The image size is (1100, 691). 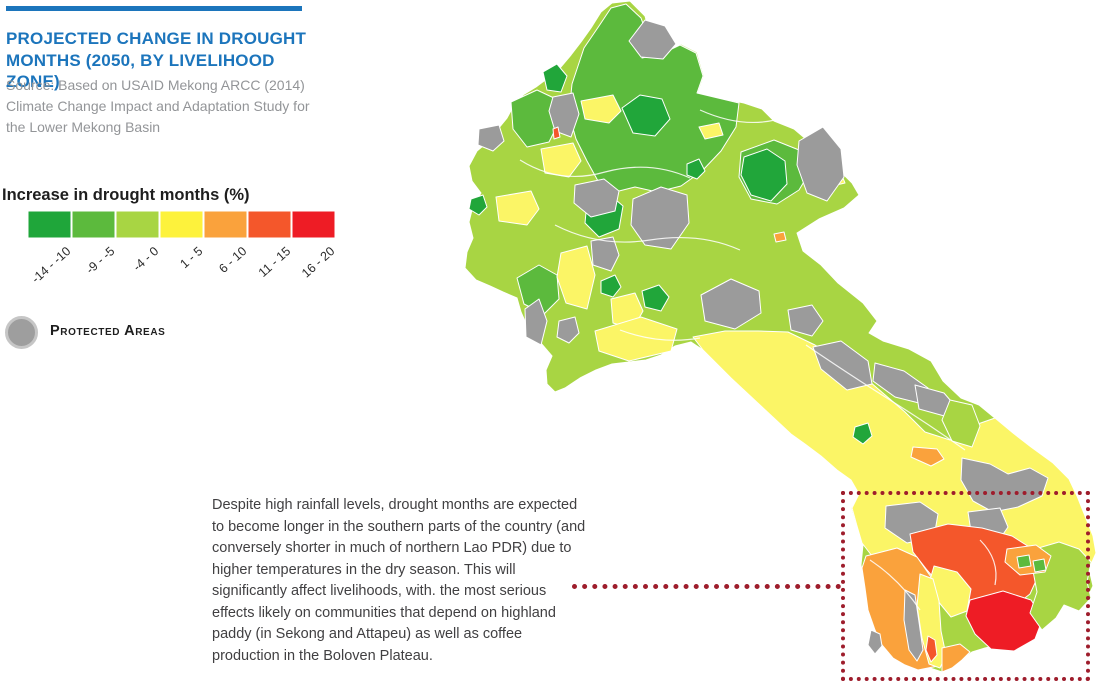 I want to click on legend-title: Increase in drought months (%), so click(x=126, y=195).